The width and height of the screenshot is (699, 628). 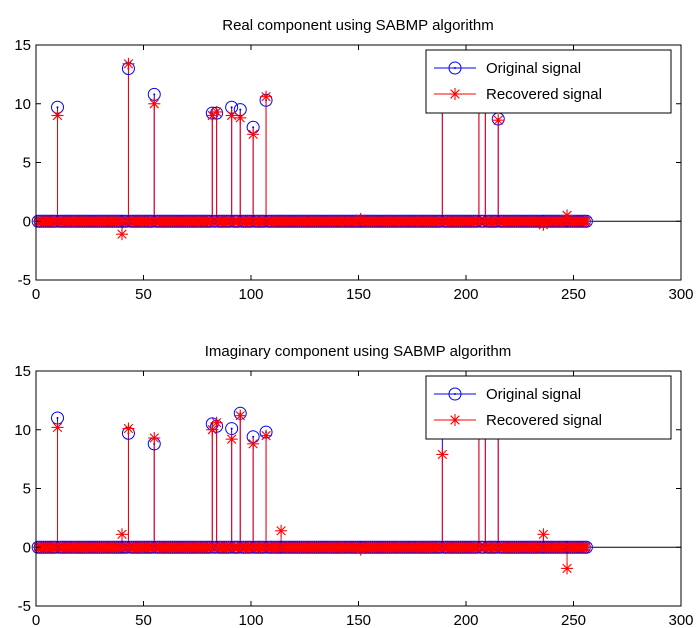 What do you see at coordinates (358, 25) in the screenshot?
I see `plot-title-real: Real component using SABMP algorithm` at bounding box center [358, 25].